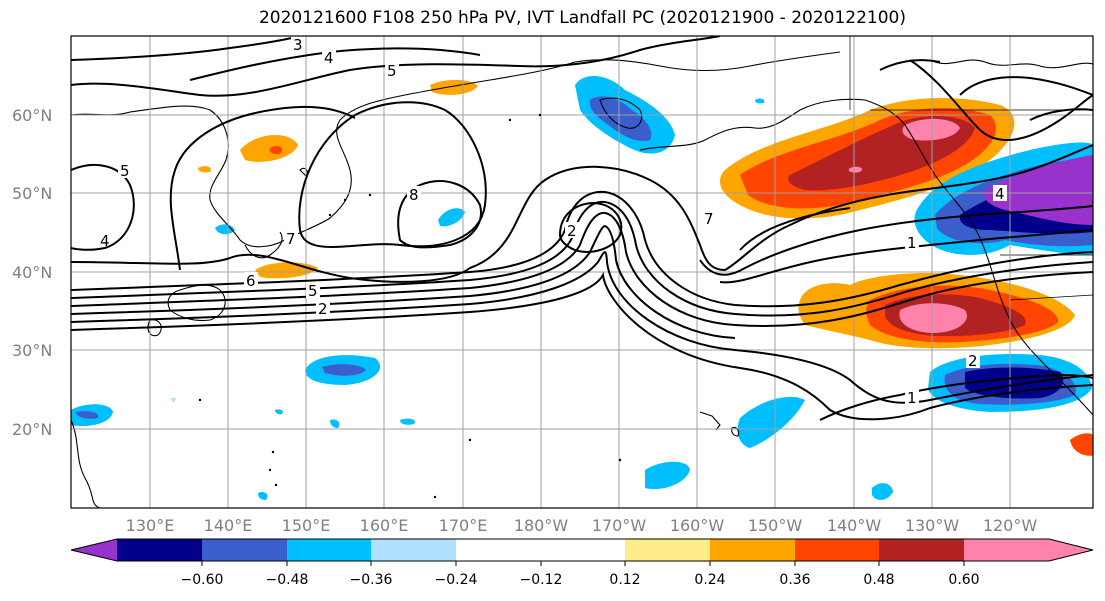 This screenshot has width=1105, height=601. I want to click on colorbar-tick-label: −0.36, so click(371, 580).